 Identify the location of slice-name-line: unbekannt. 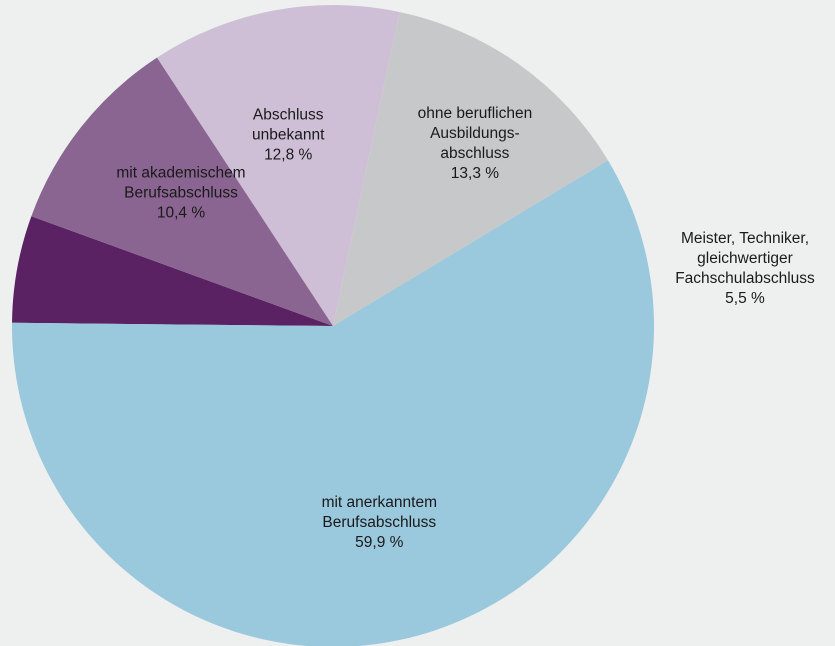
(288, 134).